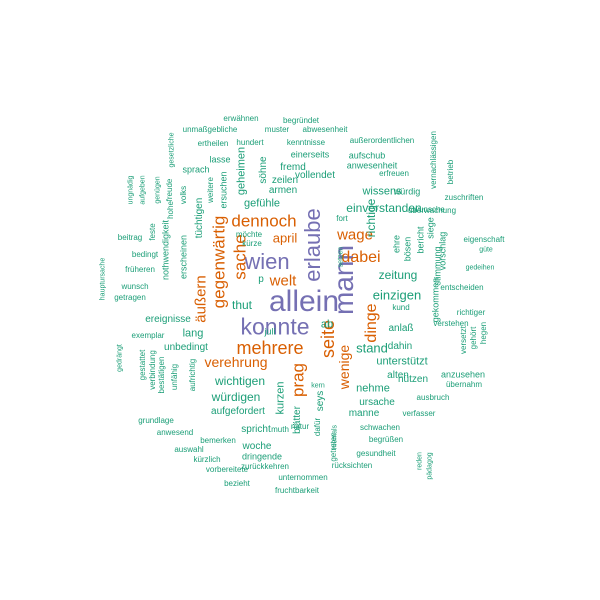 The width and height of the screenshot is (600, 600). What do you see at coordinates (277, 129) in the screenshot?
I see `word-muster: muster` at bounding box center [277, 129].